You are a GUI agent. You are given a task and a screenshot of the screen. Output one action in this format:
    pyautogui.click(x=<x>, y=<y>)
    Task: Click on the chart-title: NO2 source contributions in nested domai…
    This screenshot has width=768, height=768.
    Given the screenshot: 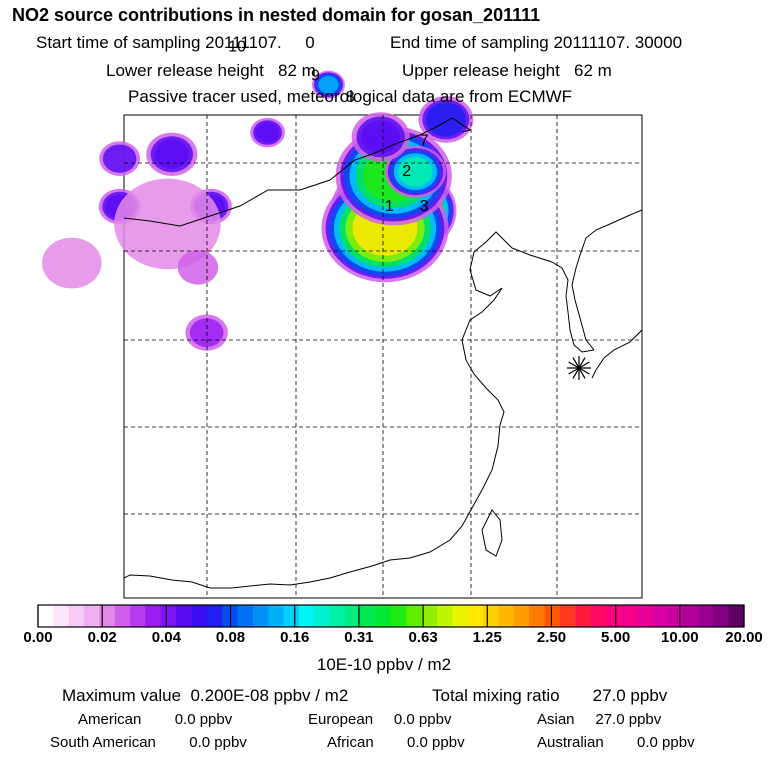 What is the action you would take?
    pyautogui.click(x=276, y=15)
    